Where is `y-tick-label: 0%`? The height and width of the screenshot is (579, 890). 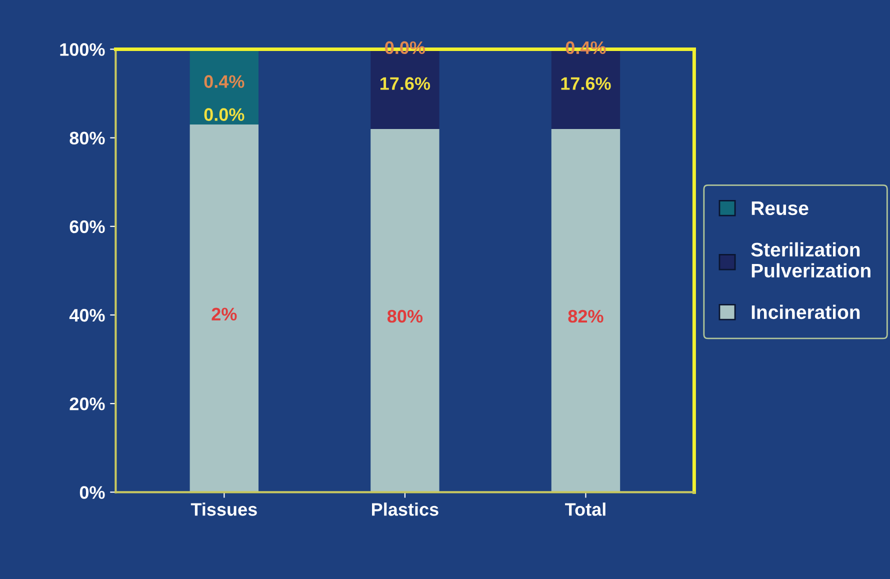
y-tick-label: 0% is located at coordinates (92, 492).